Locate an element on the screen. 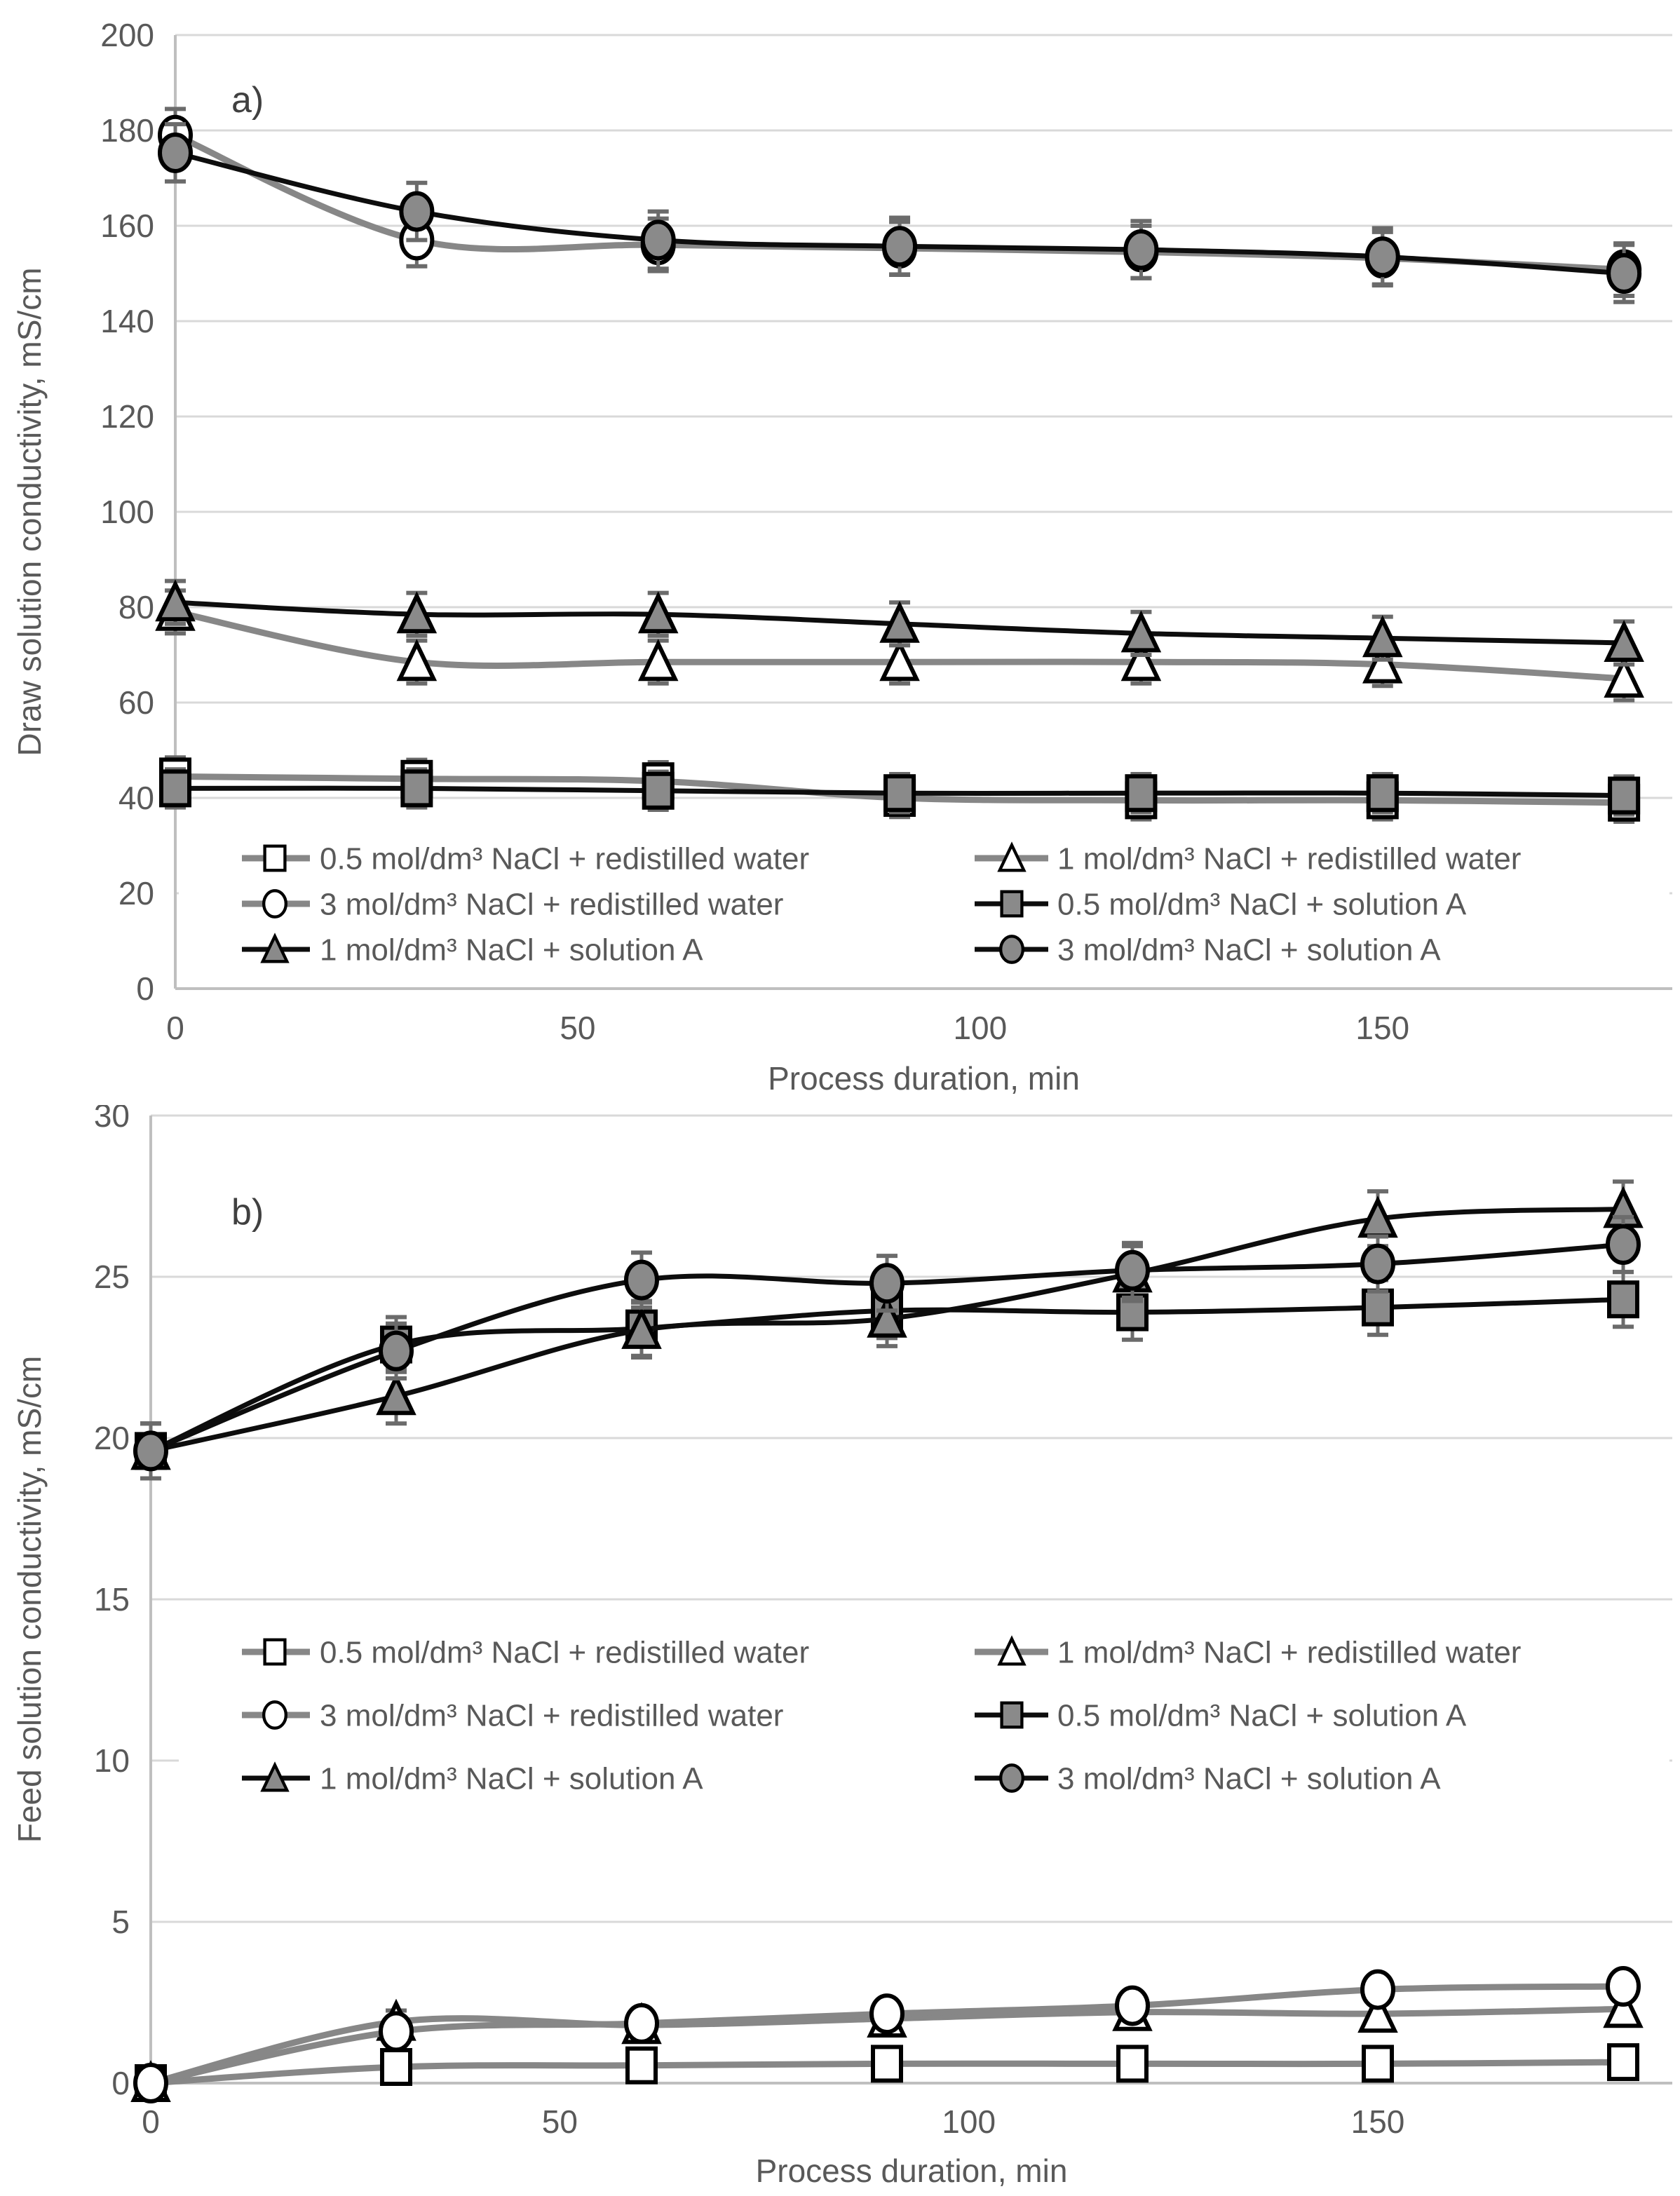 The width and height of the screenshot is (1680, 2196). y-tick-label: 15 is located at coordinates (112, 1600).